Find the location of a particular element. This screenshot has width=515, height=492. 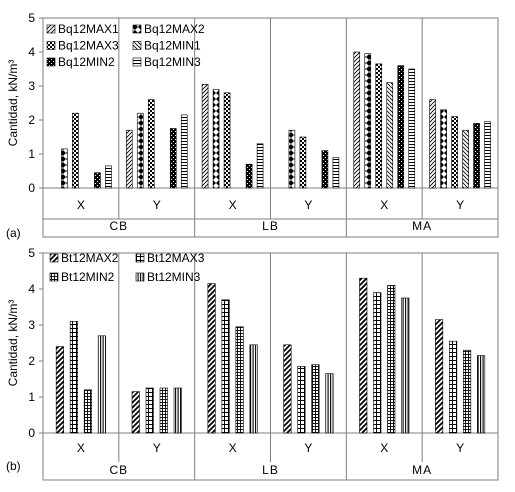

y-axis-label: Cantidad, kN/m³ is located at coordinates (13, 343).